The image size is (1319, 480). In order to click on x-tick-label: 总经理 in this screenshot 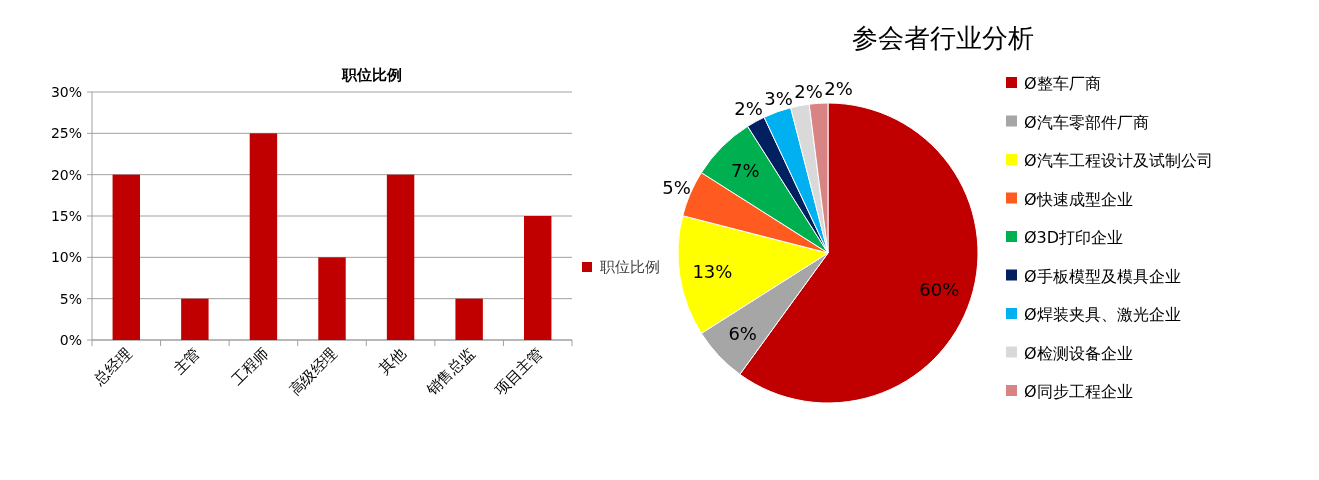, I will do `click(112, 367)`.